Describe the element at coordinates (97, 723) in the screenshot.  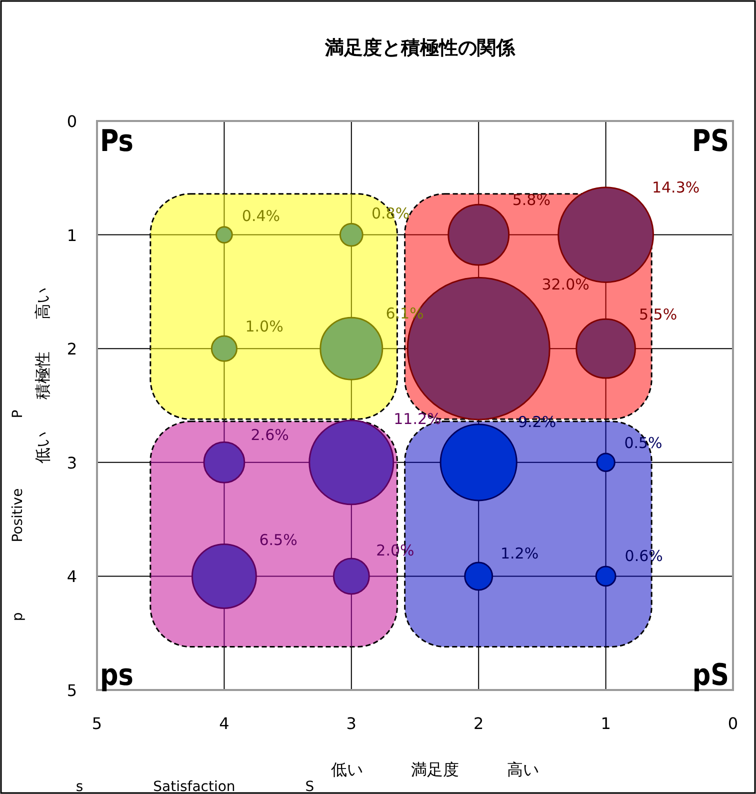
I see `x-tick-label: 5` at that location.